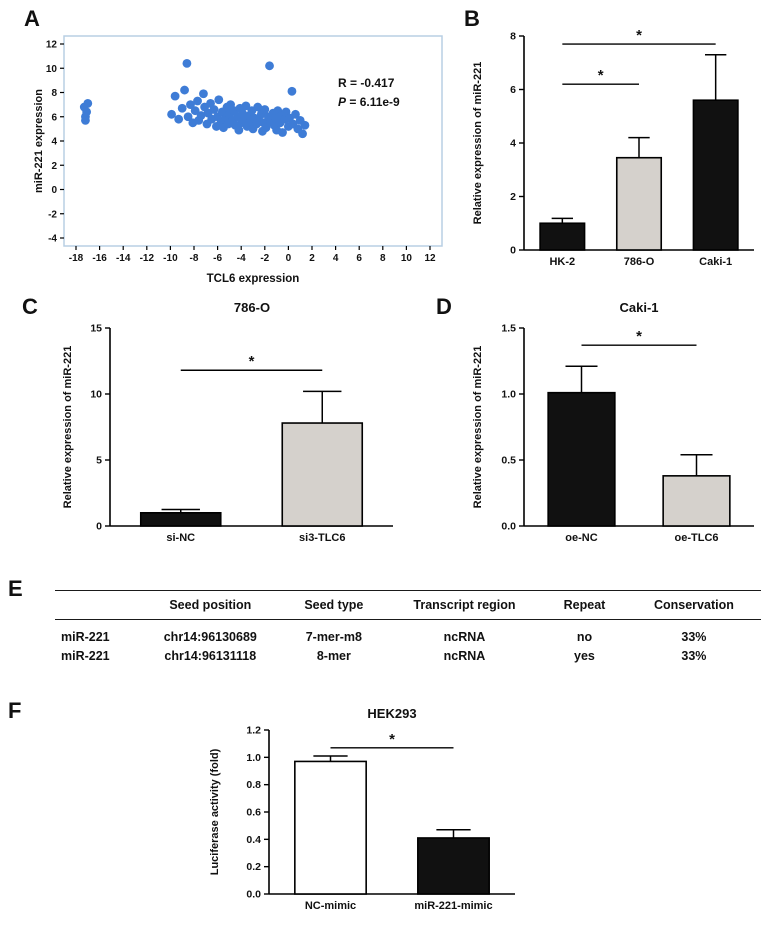 The width and height of the screenshot is (778, 932). What do you see at coordinates (584, 637) in the screenshot?
I see `table-cell: no` at bounding box center [584, 637].